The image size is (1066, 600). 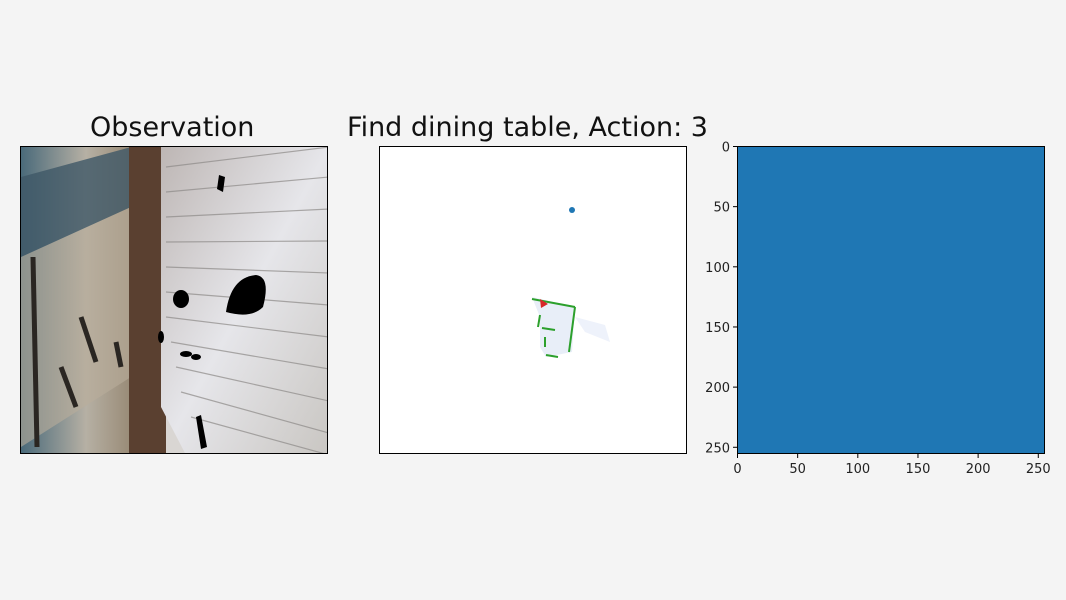 I want to click on observation-image, so click(x=174, y=300).